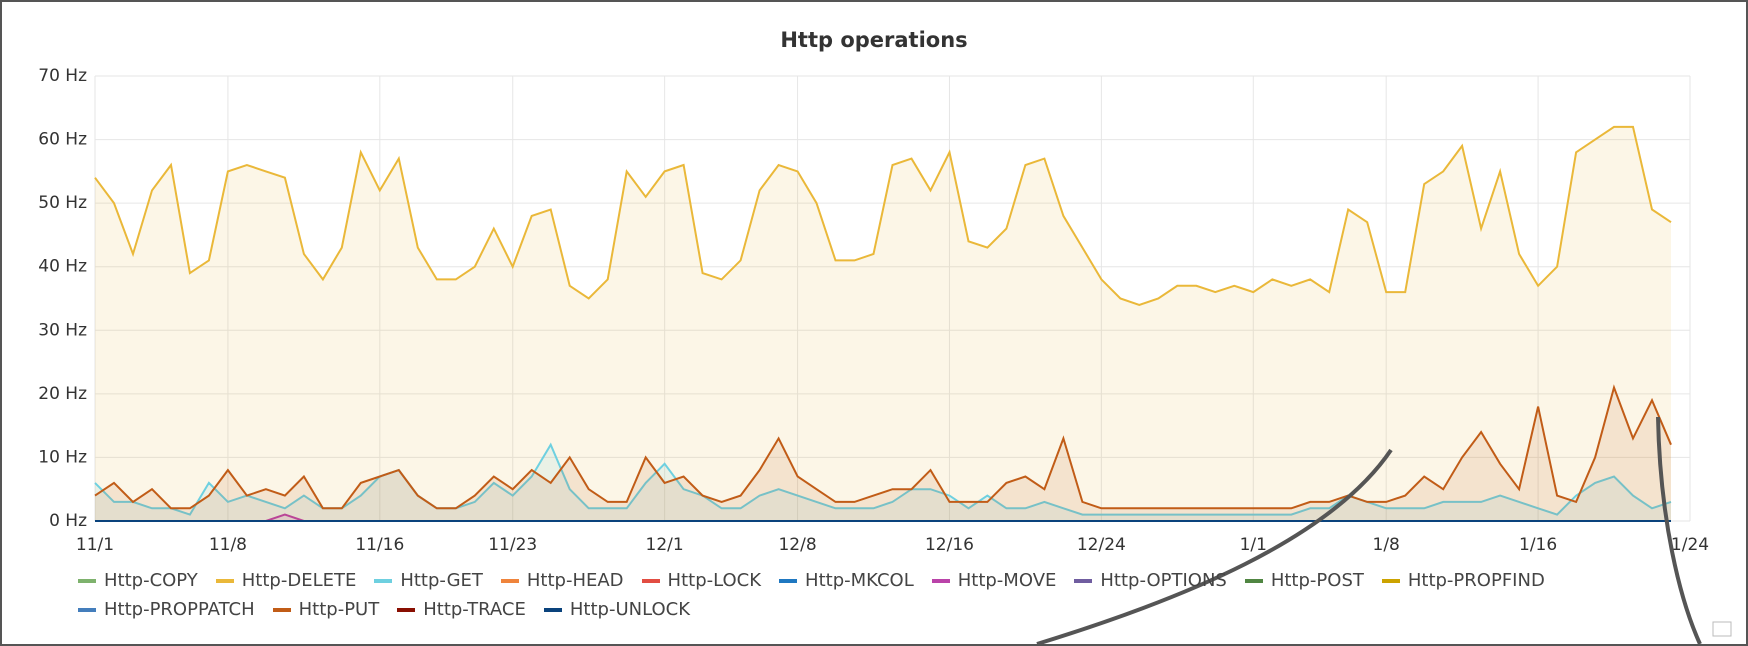  I want to click on series-area, so click(883, 482).